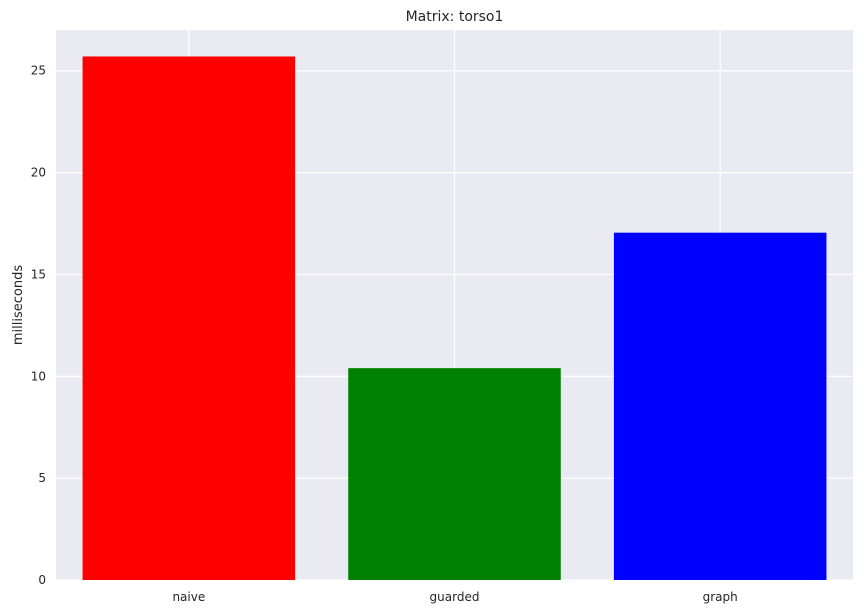 This screenshot has width=864, height=614. Describe the element at coordinates (455, 17) in the screenshot. I see `chart-title: Matrix: torso1` at that location.